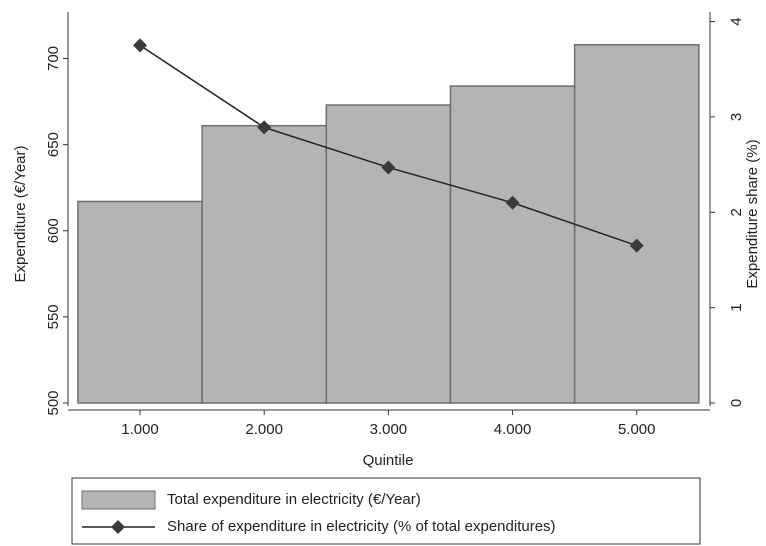 The width and height of the screenshot is (766, 546). Describe the element at coordinates (264, 429) in the screenshot. I see `x-tick-label: 2.000` at that location.